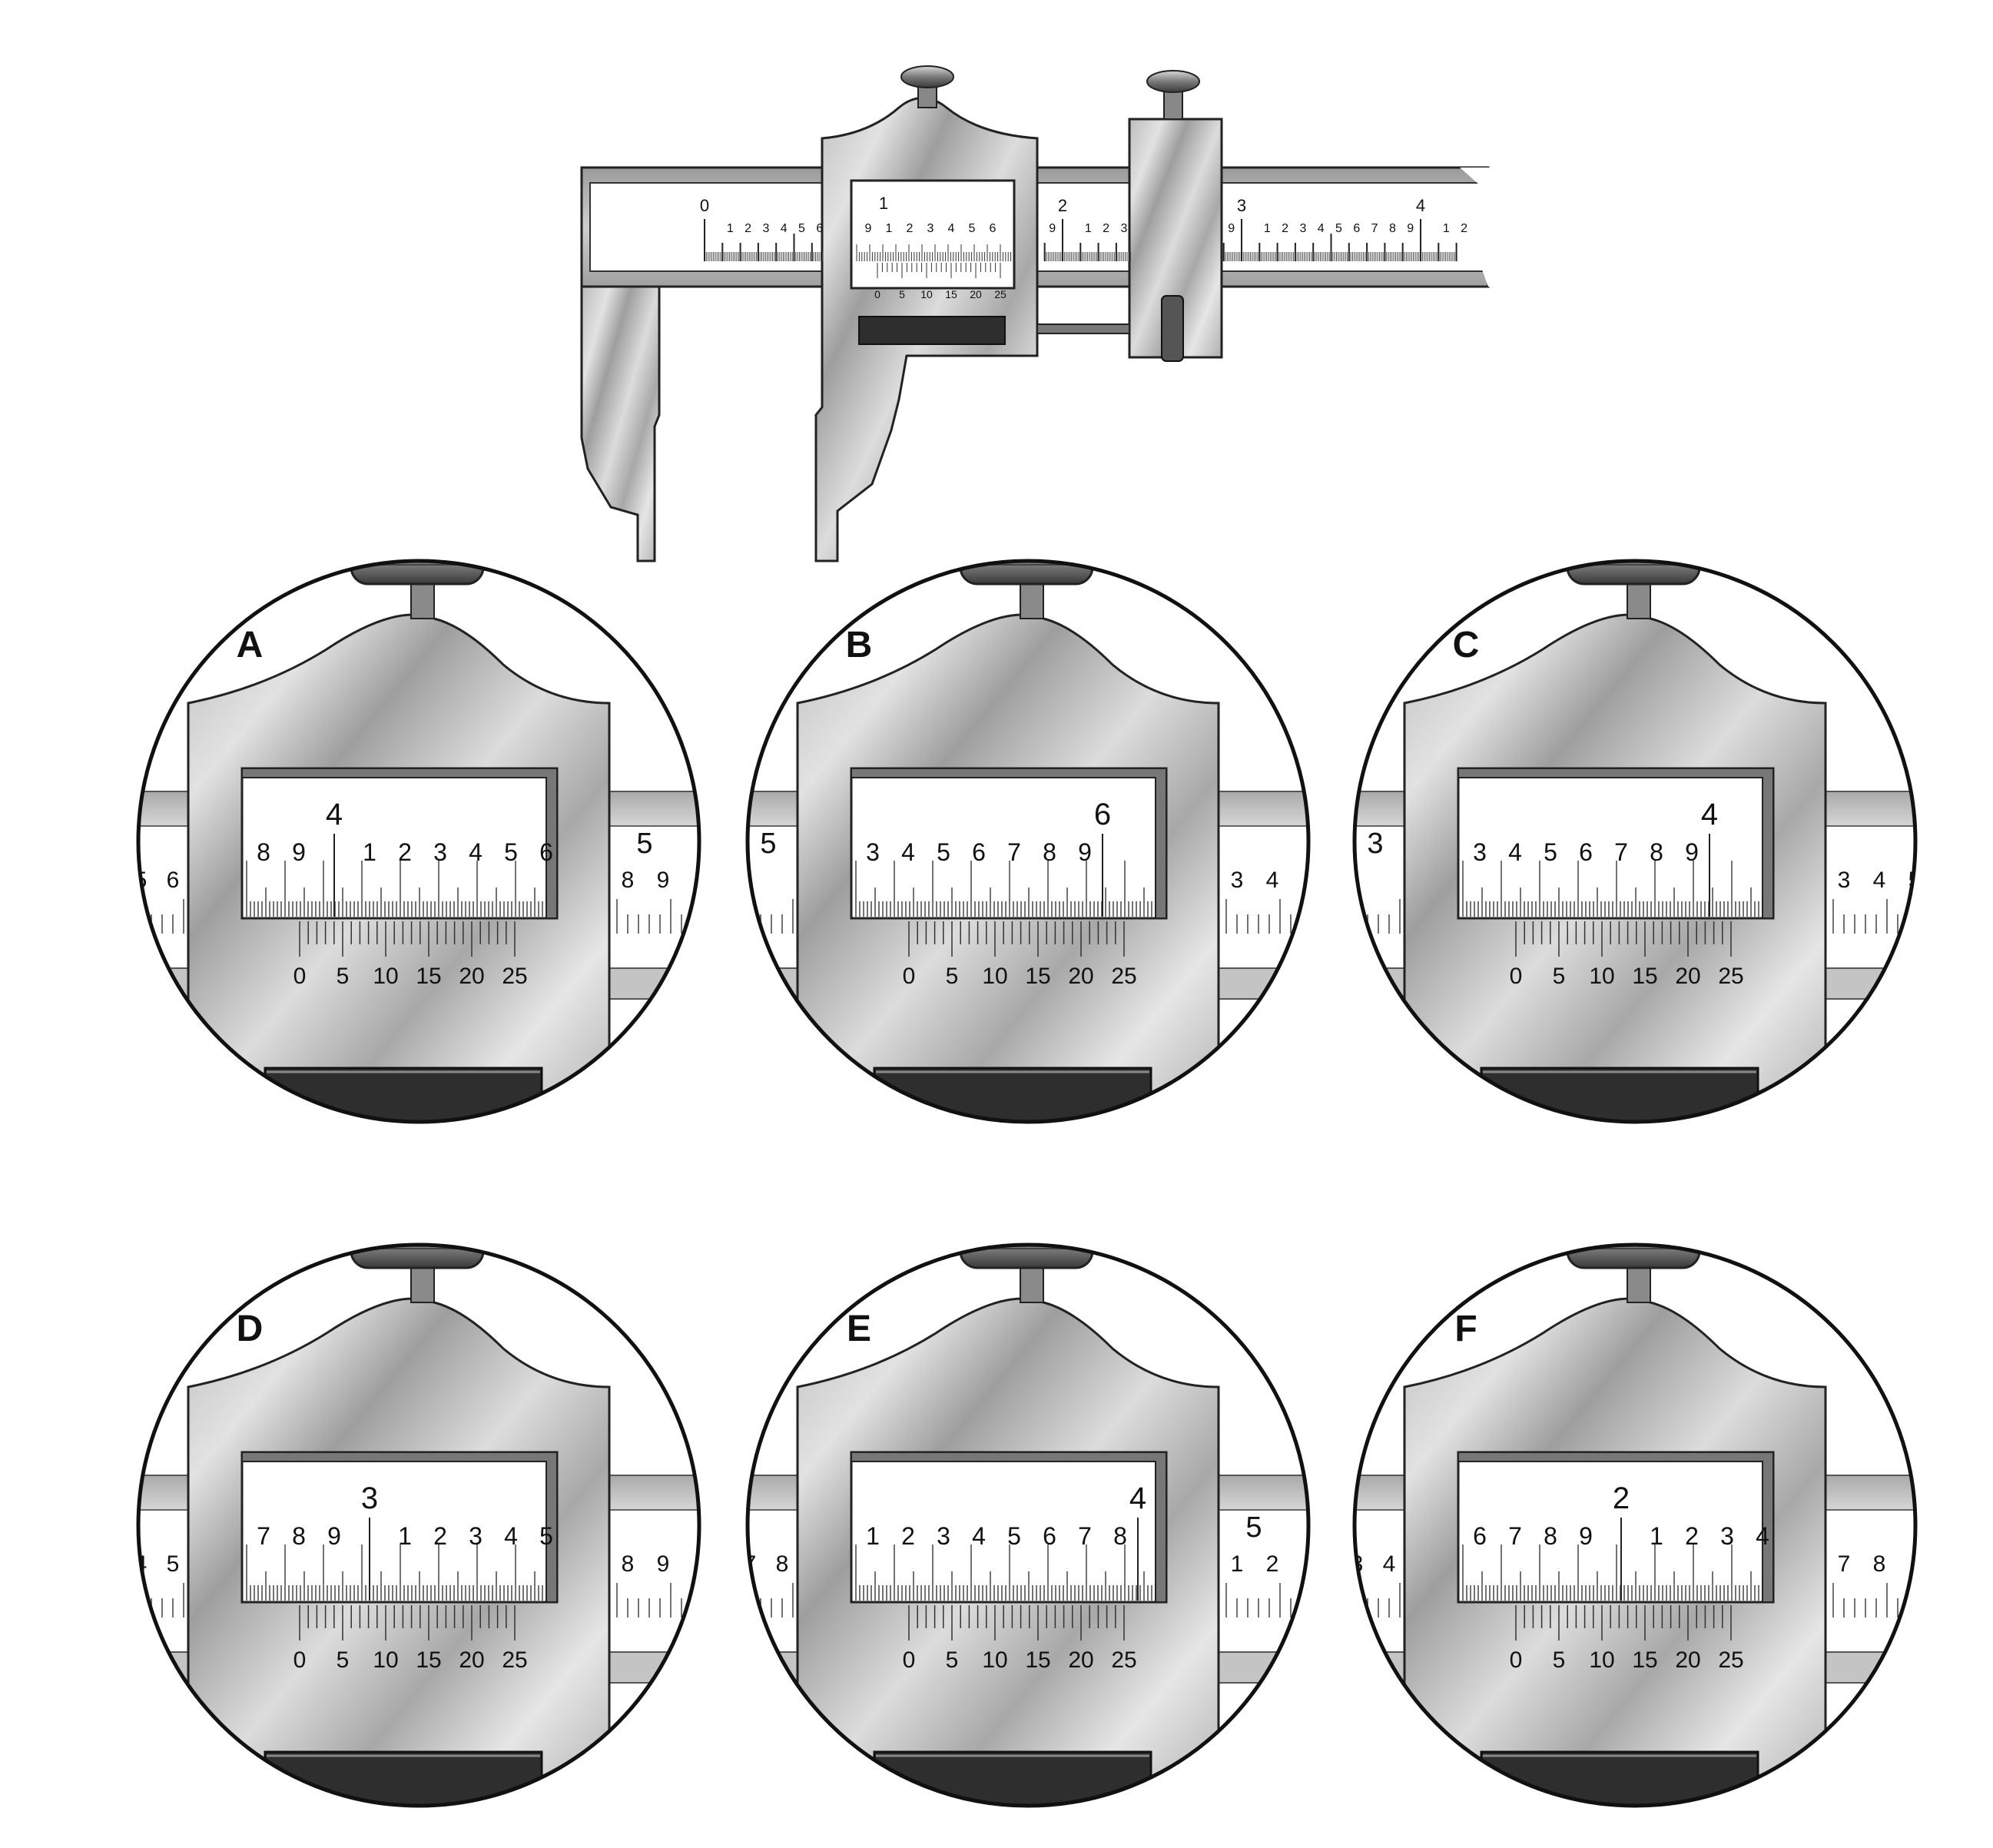 The height and width of the screenshot is (1848, 1993). What do you see at coordinates (1709, 814) in the screenshot?
I see `window-major-number: 4` at bounding box center [1709, 814].